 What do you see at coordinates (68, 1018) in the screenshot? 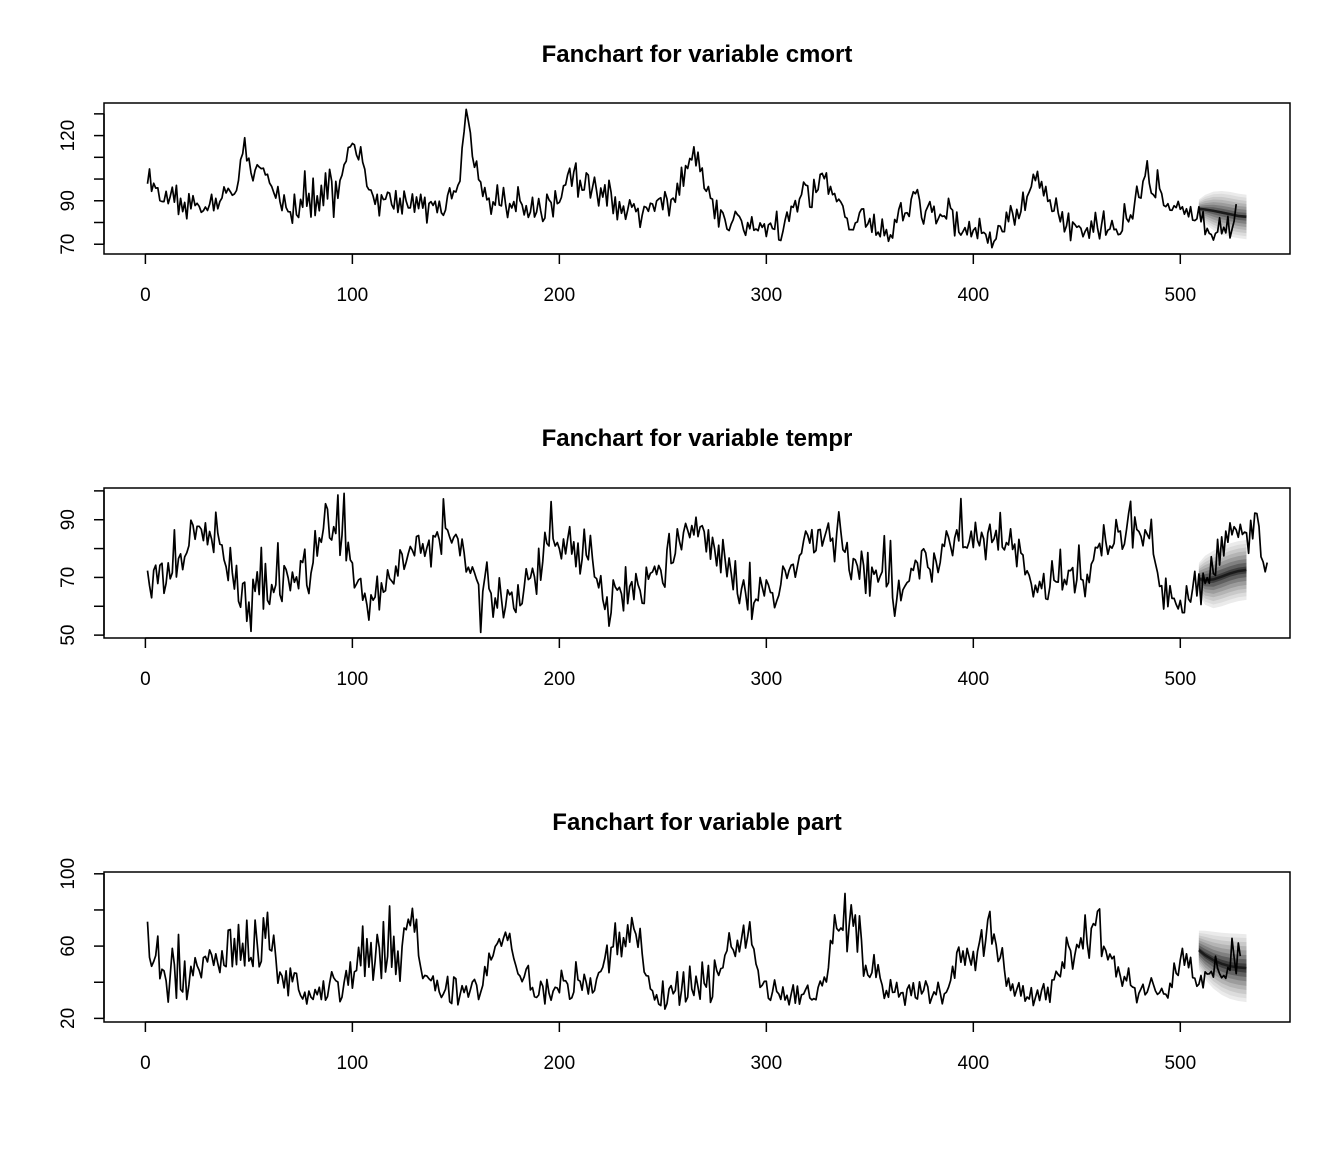
I see `y-tick-label: 20` at bounding box center [68, 1018].